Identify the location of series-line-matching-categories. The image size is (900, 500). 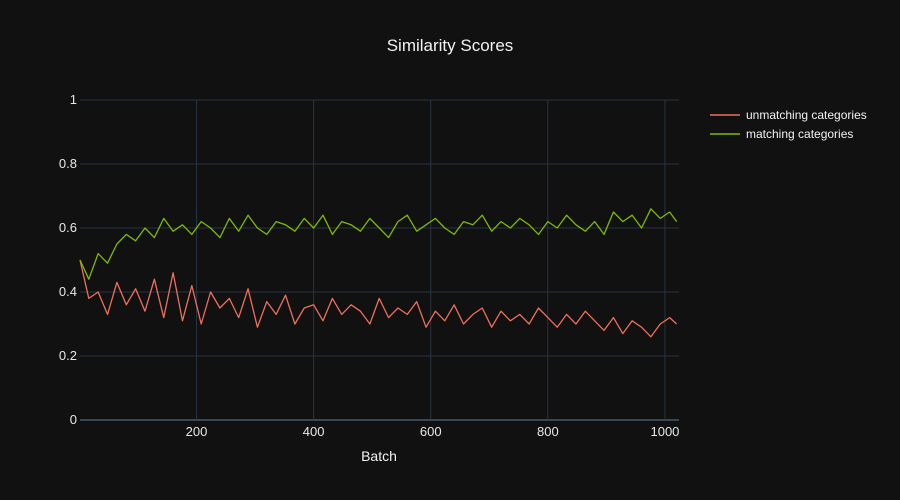
(378, 244).